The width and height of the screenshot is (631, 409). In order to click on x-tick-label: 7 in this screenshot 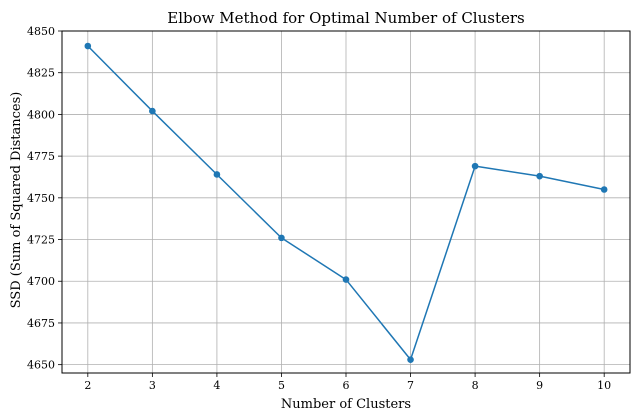, I will do `click(410, 385)`.